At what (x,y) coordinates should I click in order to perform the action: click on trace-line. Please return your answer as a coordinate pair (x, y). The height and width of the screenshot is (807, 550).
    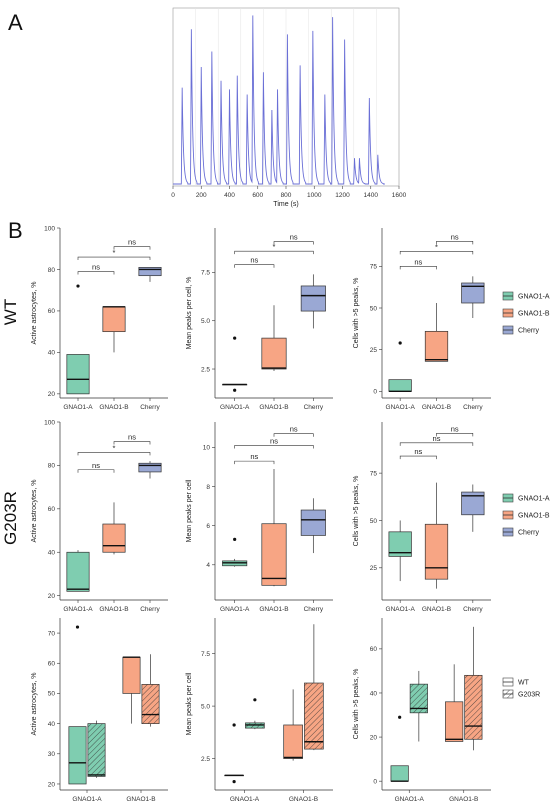
    Looking at the image, I should click on (279, 100).